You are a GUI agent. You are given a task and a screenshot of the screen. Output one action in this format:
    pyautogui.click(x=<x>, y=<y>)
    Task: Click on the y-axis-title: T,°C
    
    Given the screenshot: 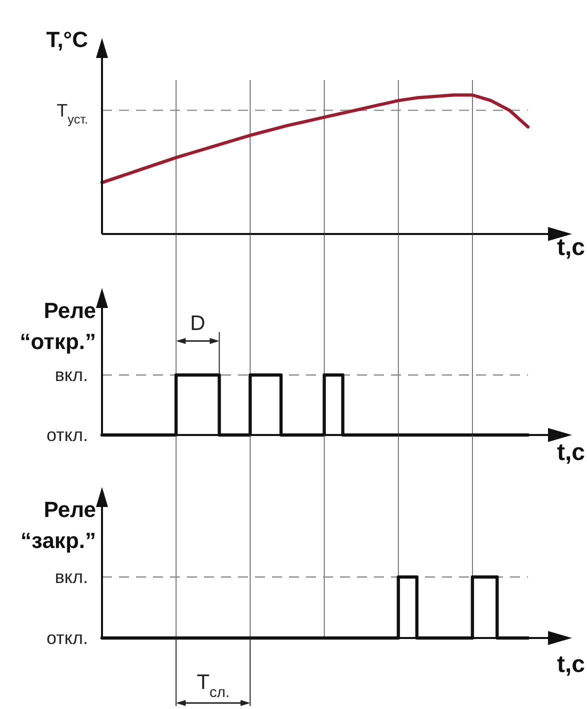 What is the action you would take?
    pyautogui.click(x=67, y=39)
    